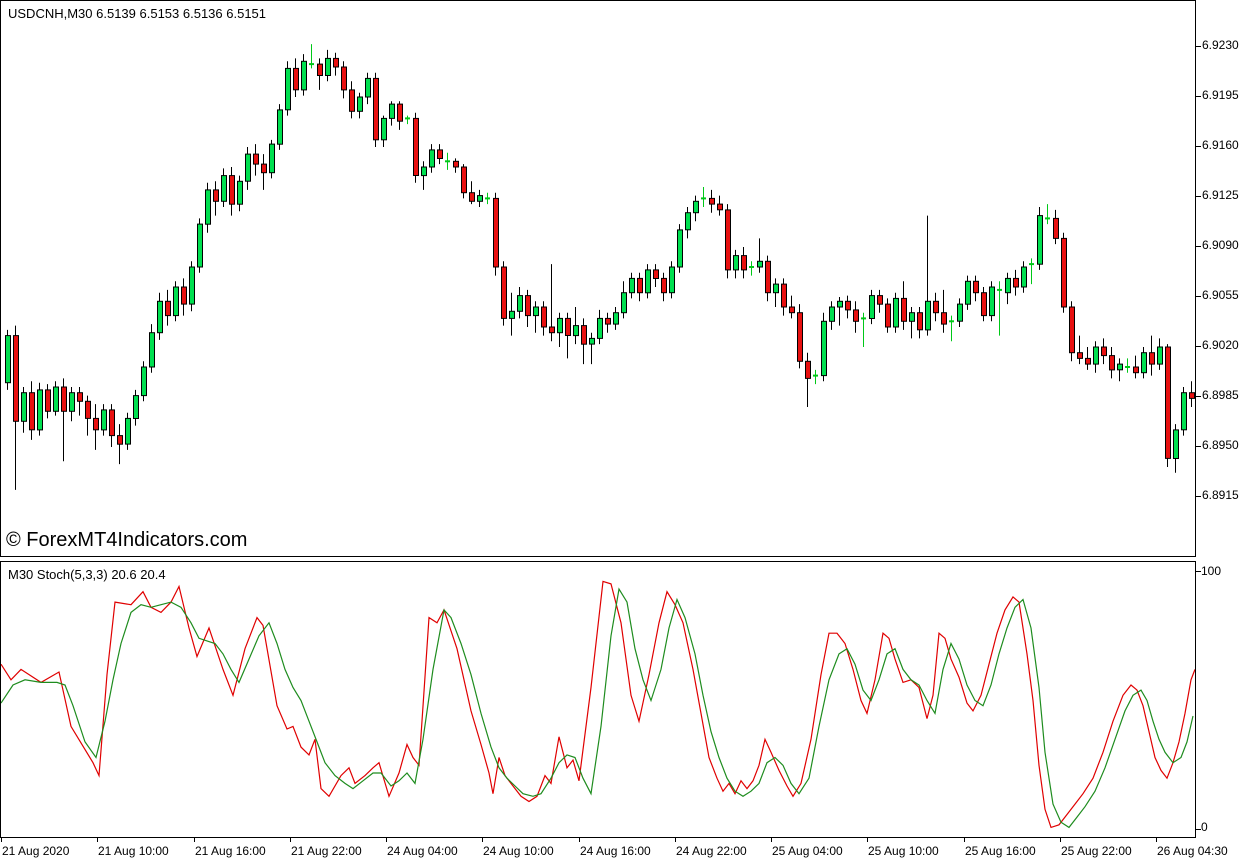 This screenshot has height=862, width=1251. What do you see at coordinates (518, 851) in the screenshot?
I see `time-axis-label: 24 Aug 10:00` at bounding box center [518, 851].